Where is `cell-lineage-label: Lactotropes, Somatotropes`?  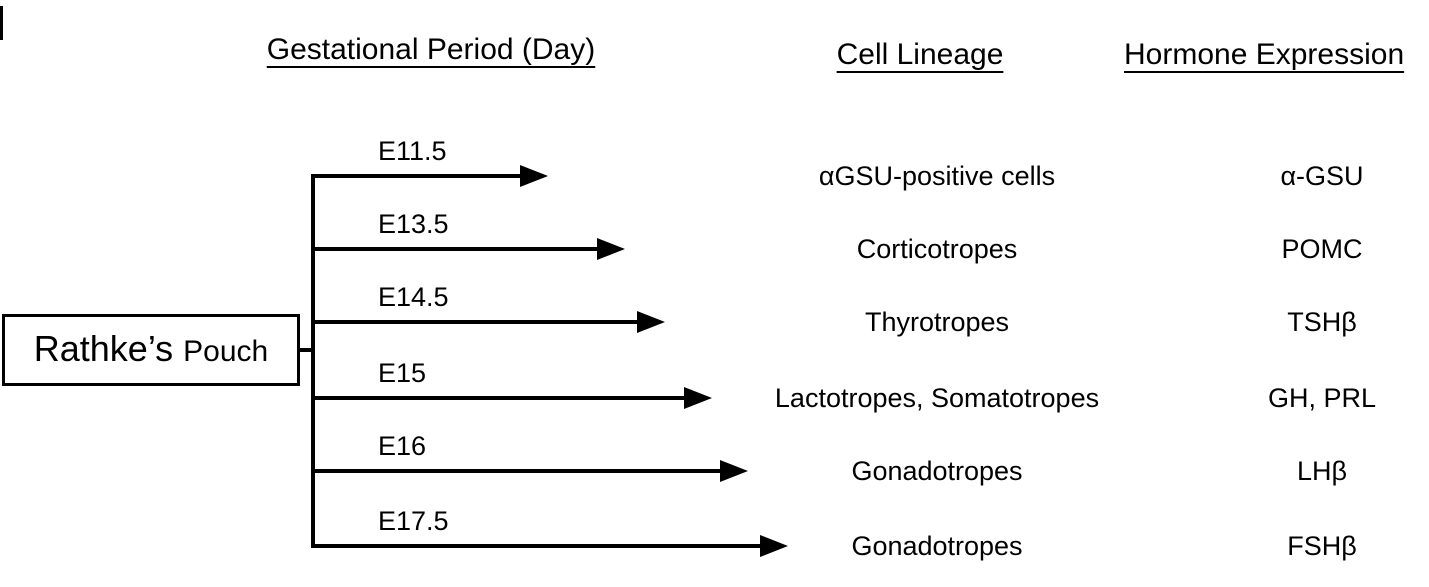 cell-lineage-label: Lactotropes, Somatotropes is located at coordinates (937, 398).